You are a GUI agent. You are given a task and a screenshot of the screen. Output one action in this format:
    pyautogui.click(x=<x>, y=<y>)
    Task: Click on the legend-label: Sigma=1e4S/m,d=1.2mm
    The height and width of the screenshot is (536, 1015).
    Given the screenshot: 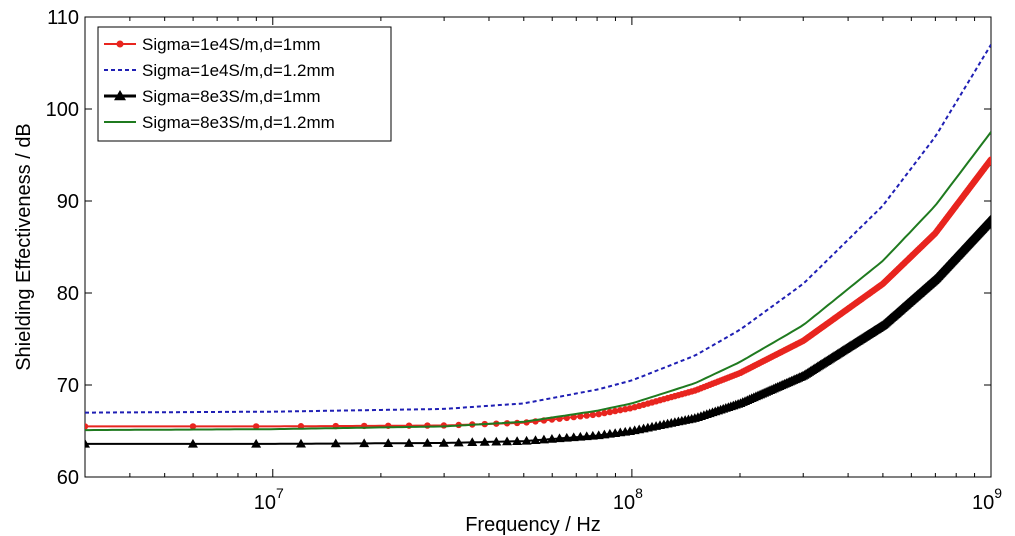 What is the action you would take?
    pyautogui.click(x=238, y=70)
    